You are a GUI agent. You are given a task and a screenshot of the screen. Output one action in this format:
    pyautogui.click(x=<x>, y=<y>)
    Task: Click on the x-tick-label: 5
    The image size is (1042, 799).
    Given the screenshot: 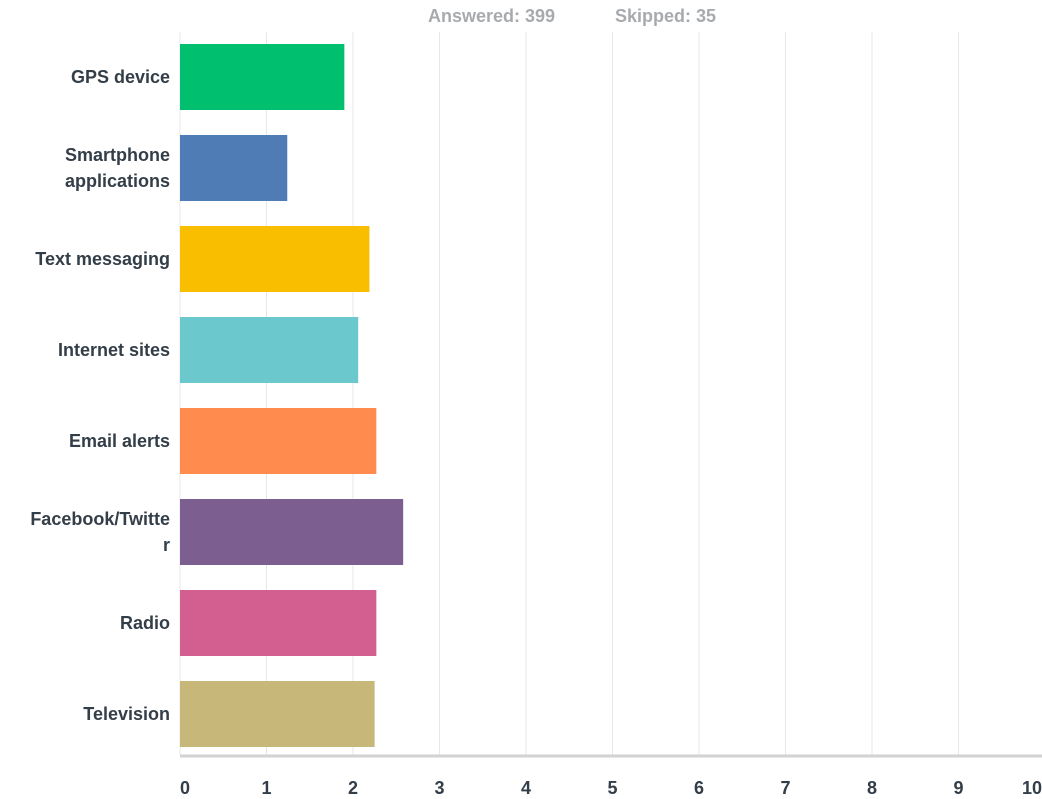 What is the action you would take?
    pyautogui.click(x=613, y=788)
    